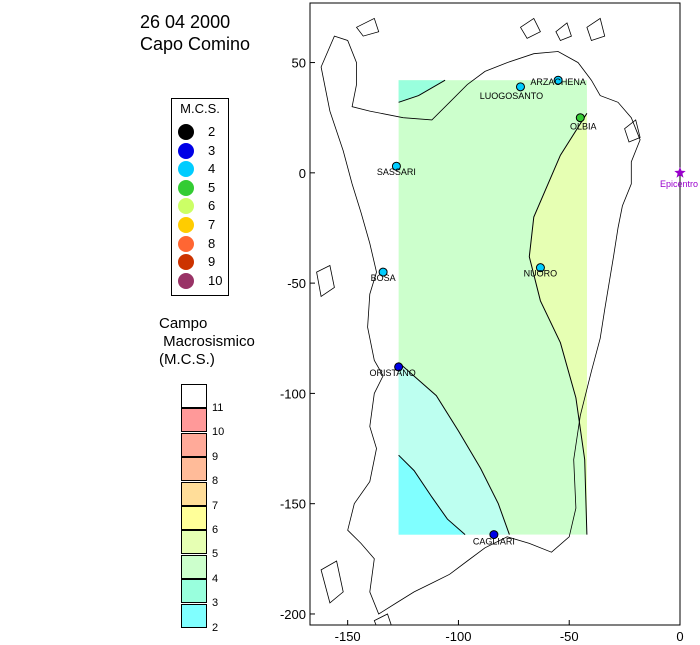 The height and width of the screenshot is (645, 700). Describe the element at coordinates (187, 359) in the screenshot. I see `scale-title-line-3: (M.C.S.)` at that location.